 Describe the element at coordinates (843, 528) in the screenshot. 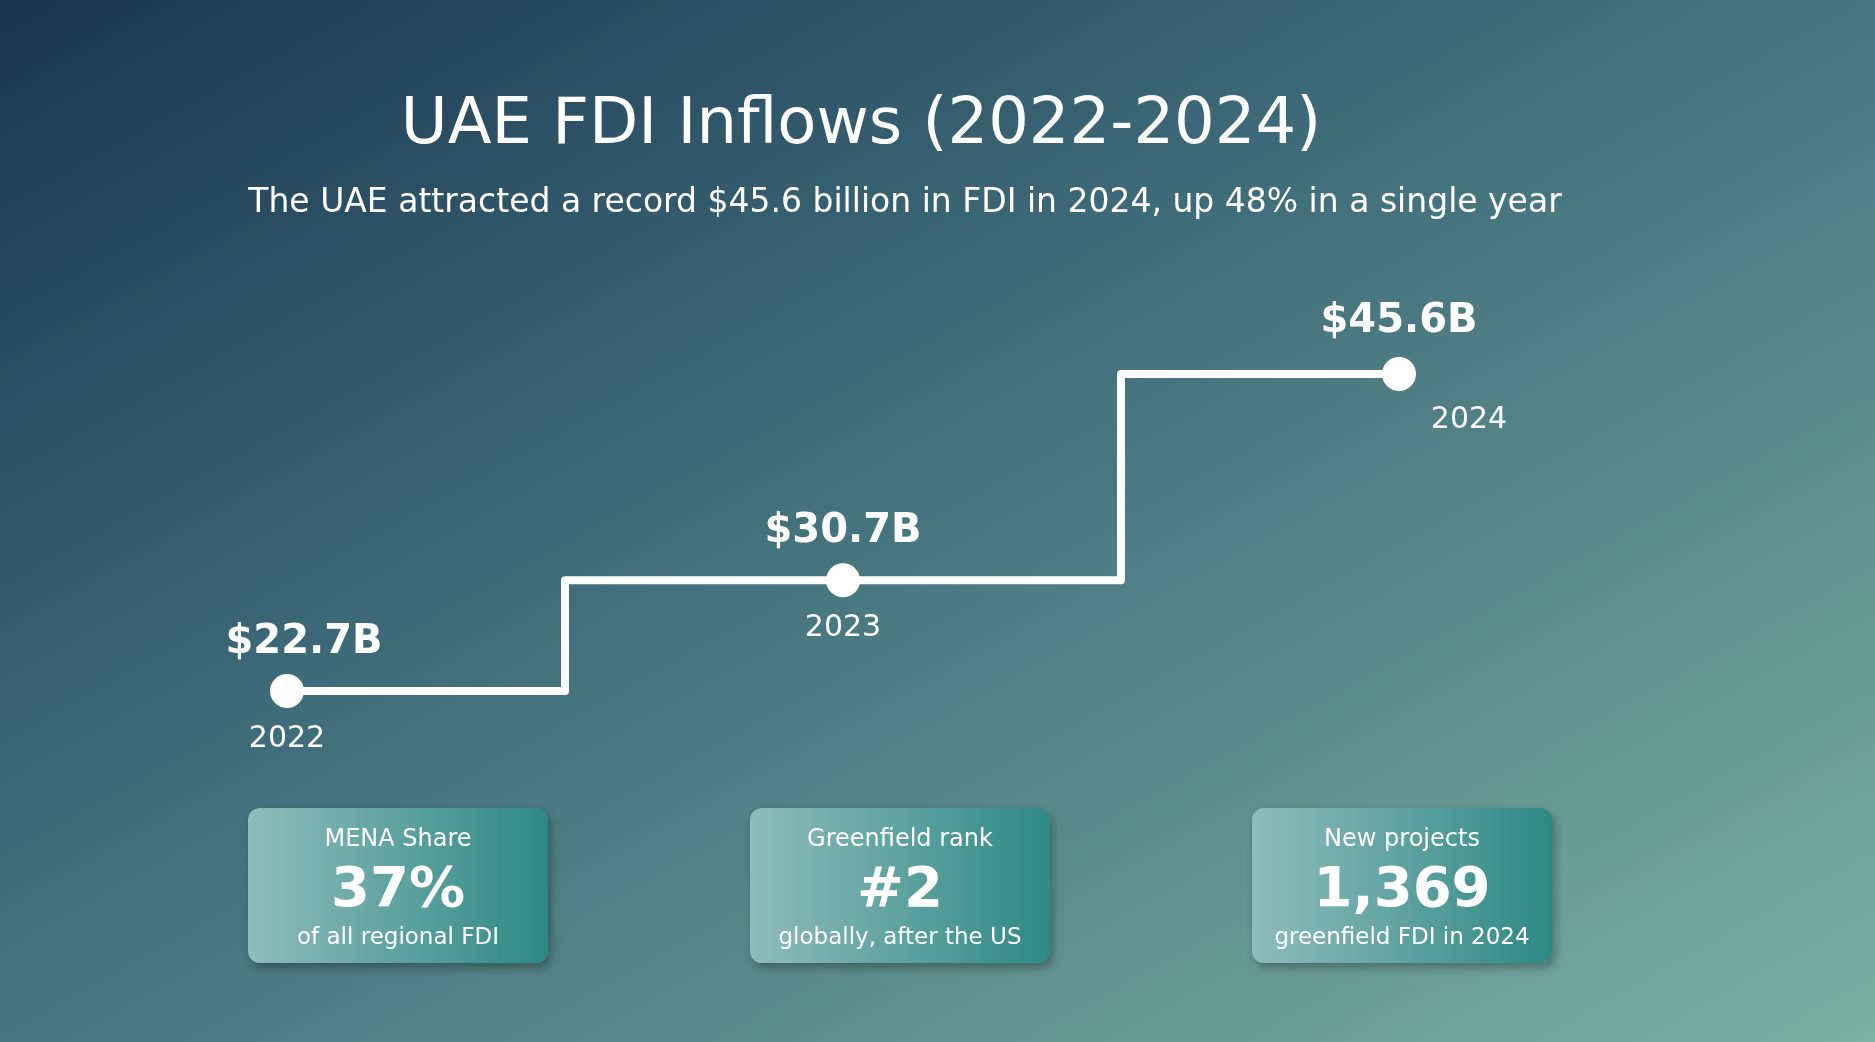

I see `data-label: $30.7B` at that location.